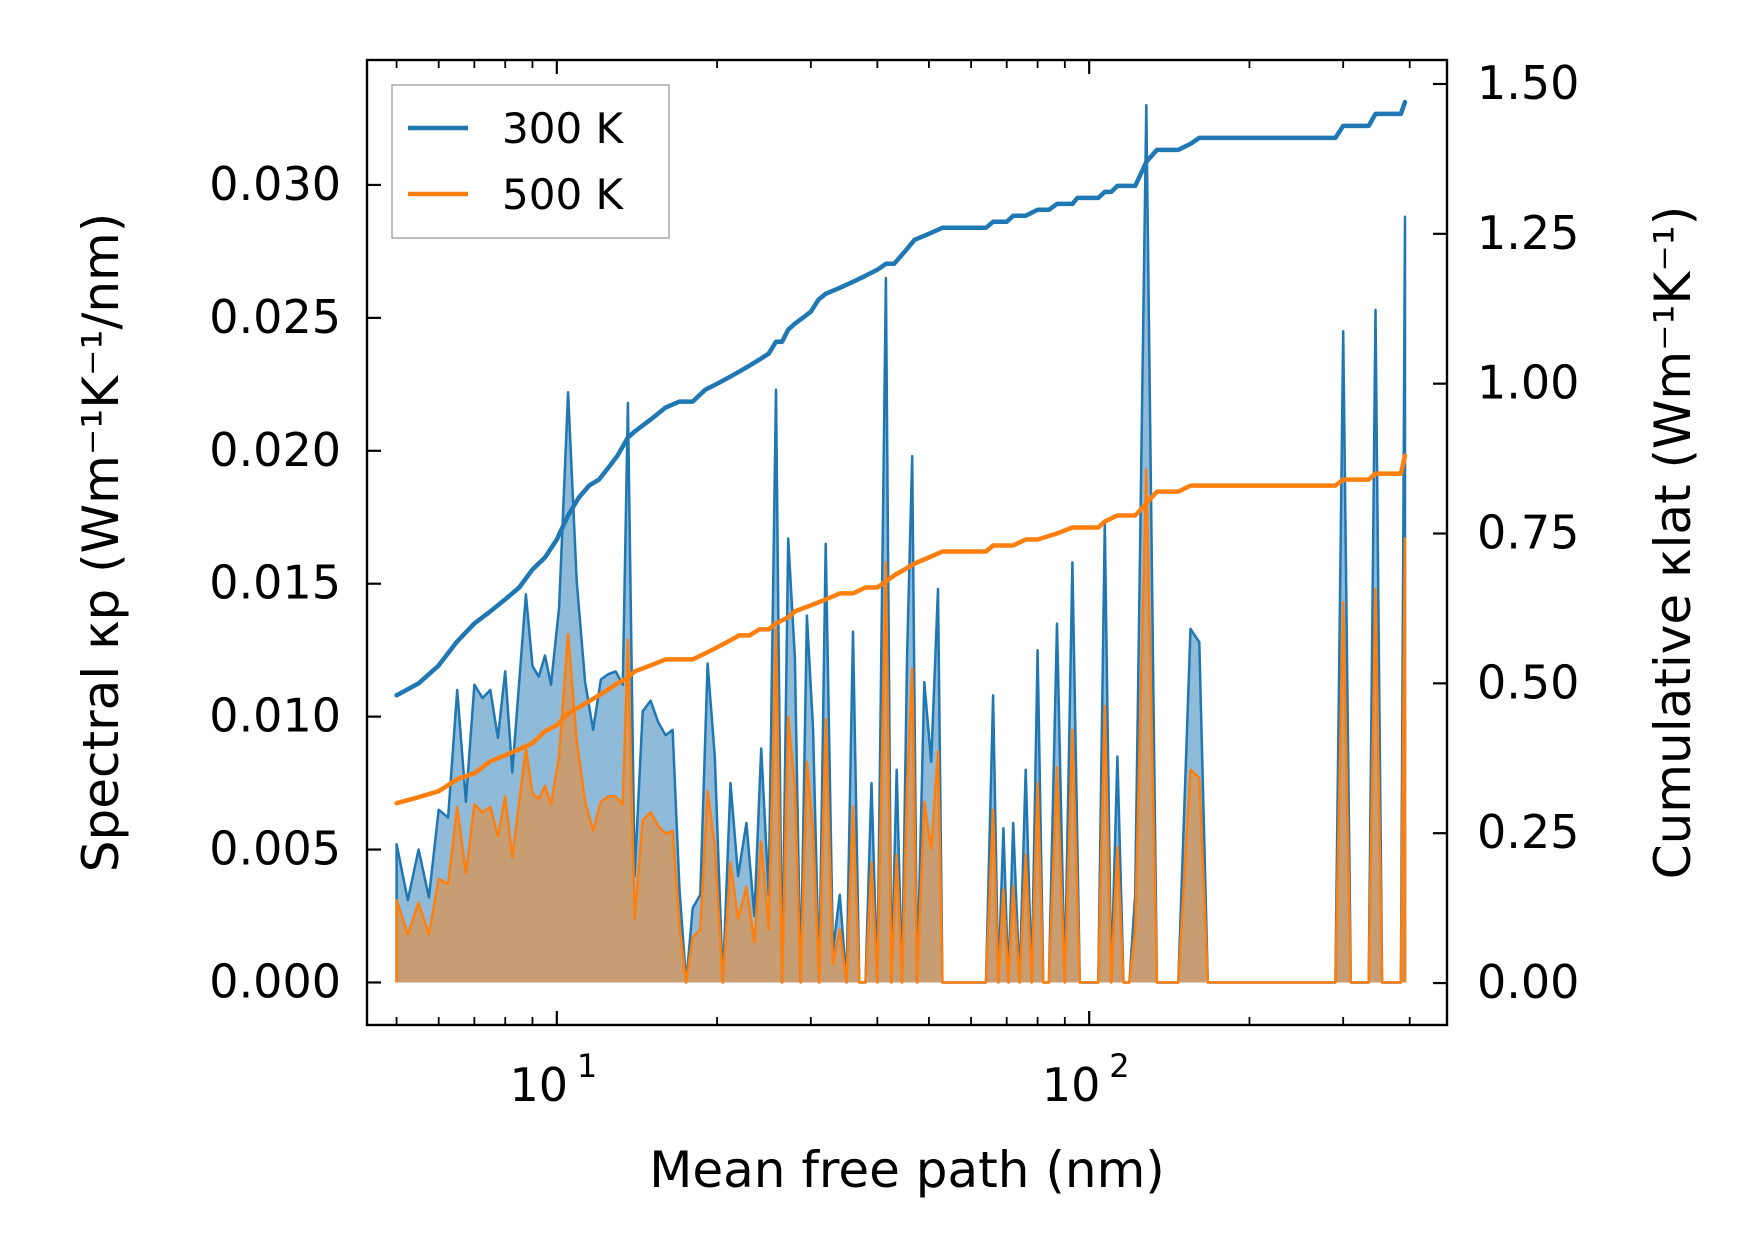 The width and height of the screenshot is (1753, 1254). What do you see at coordinates (275, 317) in the screenshot?
I see `left-tick-label: 0.025` at bounding box center [275, 317].